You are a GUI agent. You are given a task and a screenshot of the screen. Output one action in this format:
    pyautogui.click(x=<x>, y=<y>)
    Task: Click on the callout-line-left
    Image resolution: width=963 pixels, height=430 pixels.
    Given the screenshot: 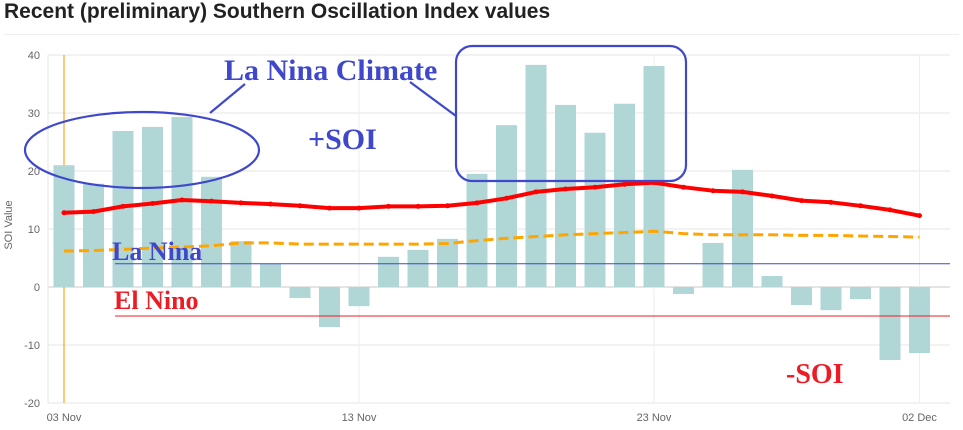 What is the action you would take?
    pyautogui.click(x=227, y=98)
    